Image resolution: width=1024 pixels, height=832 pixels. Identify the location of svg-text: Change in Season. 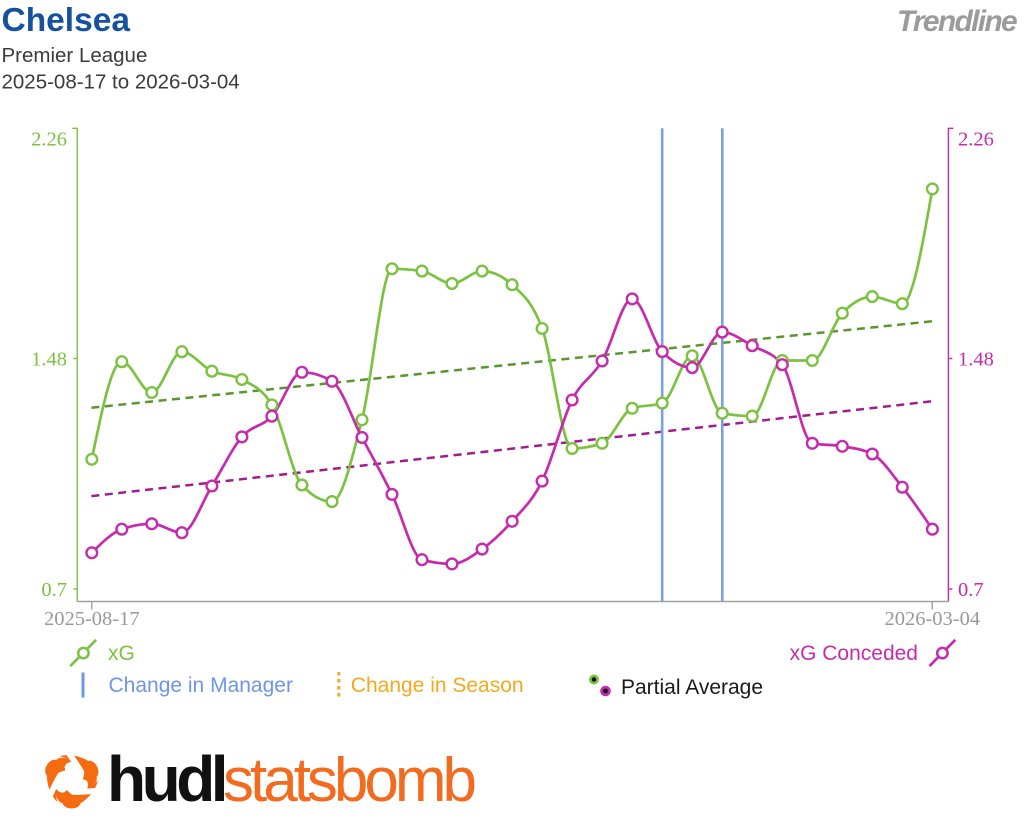
(437, 685).